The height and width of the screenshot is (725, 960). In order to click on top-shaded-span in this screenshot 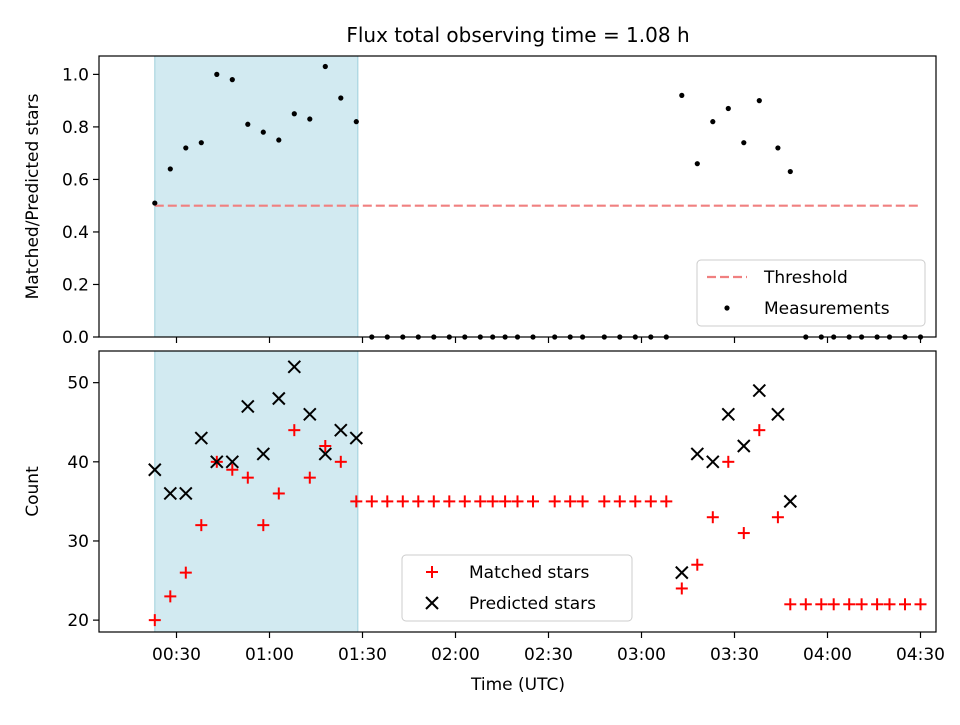, I will do `click(256, 196)`.